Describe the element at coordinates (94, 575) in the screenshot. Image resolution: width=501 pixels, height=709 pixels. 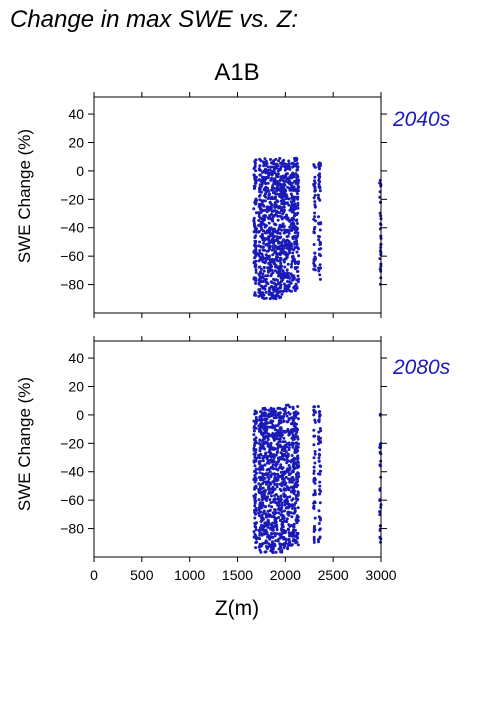
I see `x-tick-label: 0` at that location.